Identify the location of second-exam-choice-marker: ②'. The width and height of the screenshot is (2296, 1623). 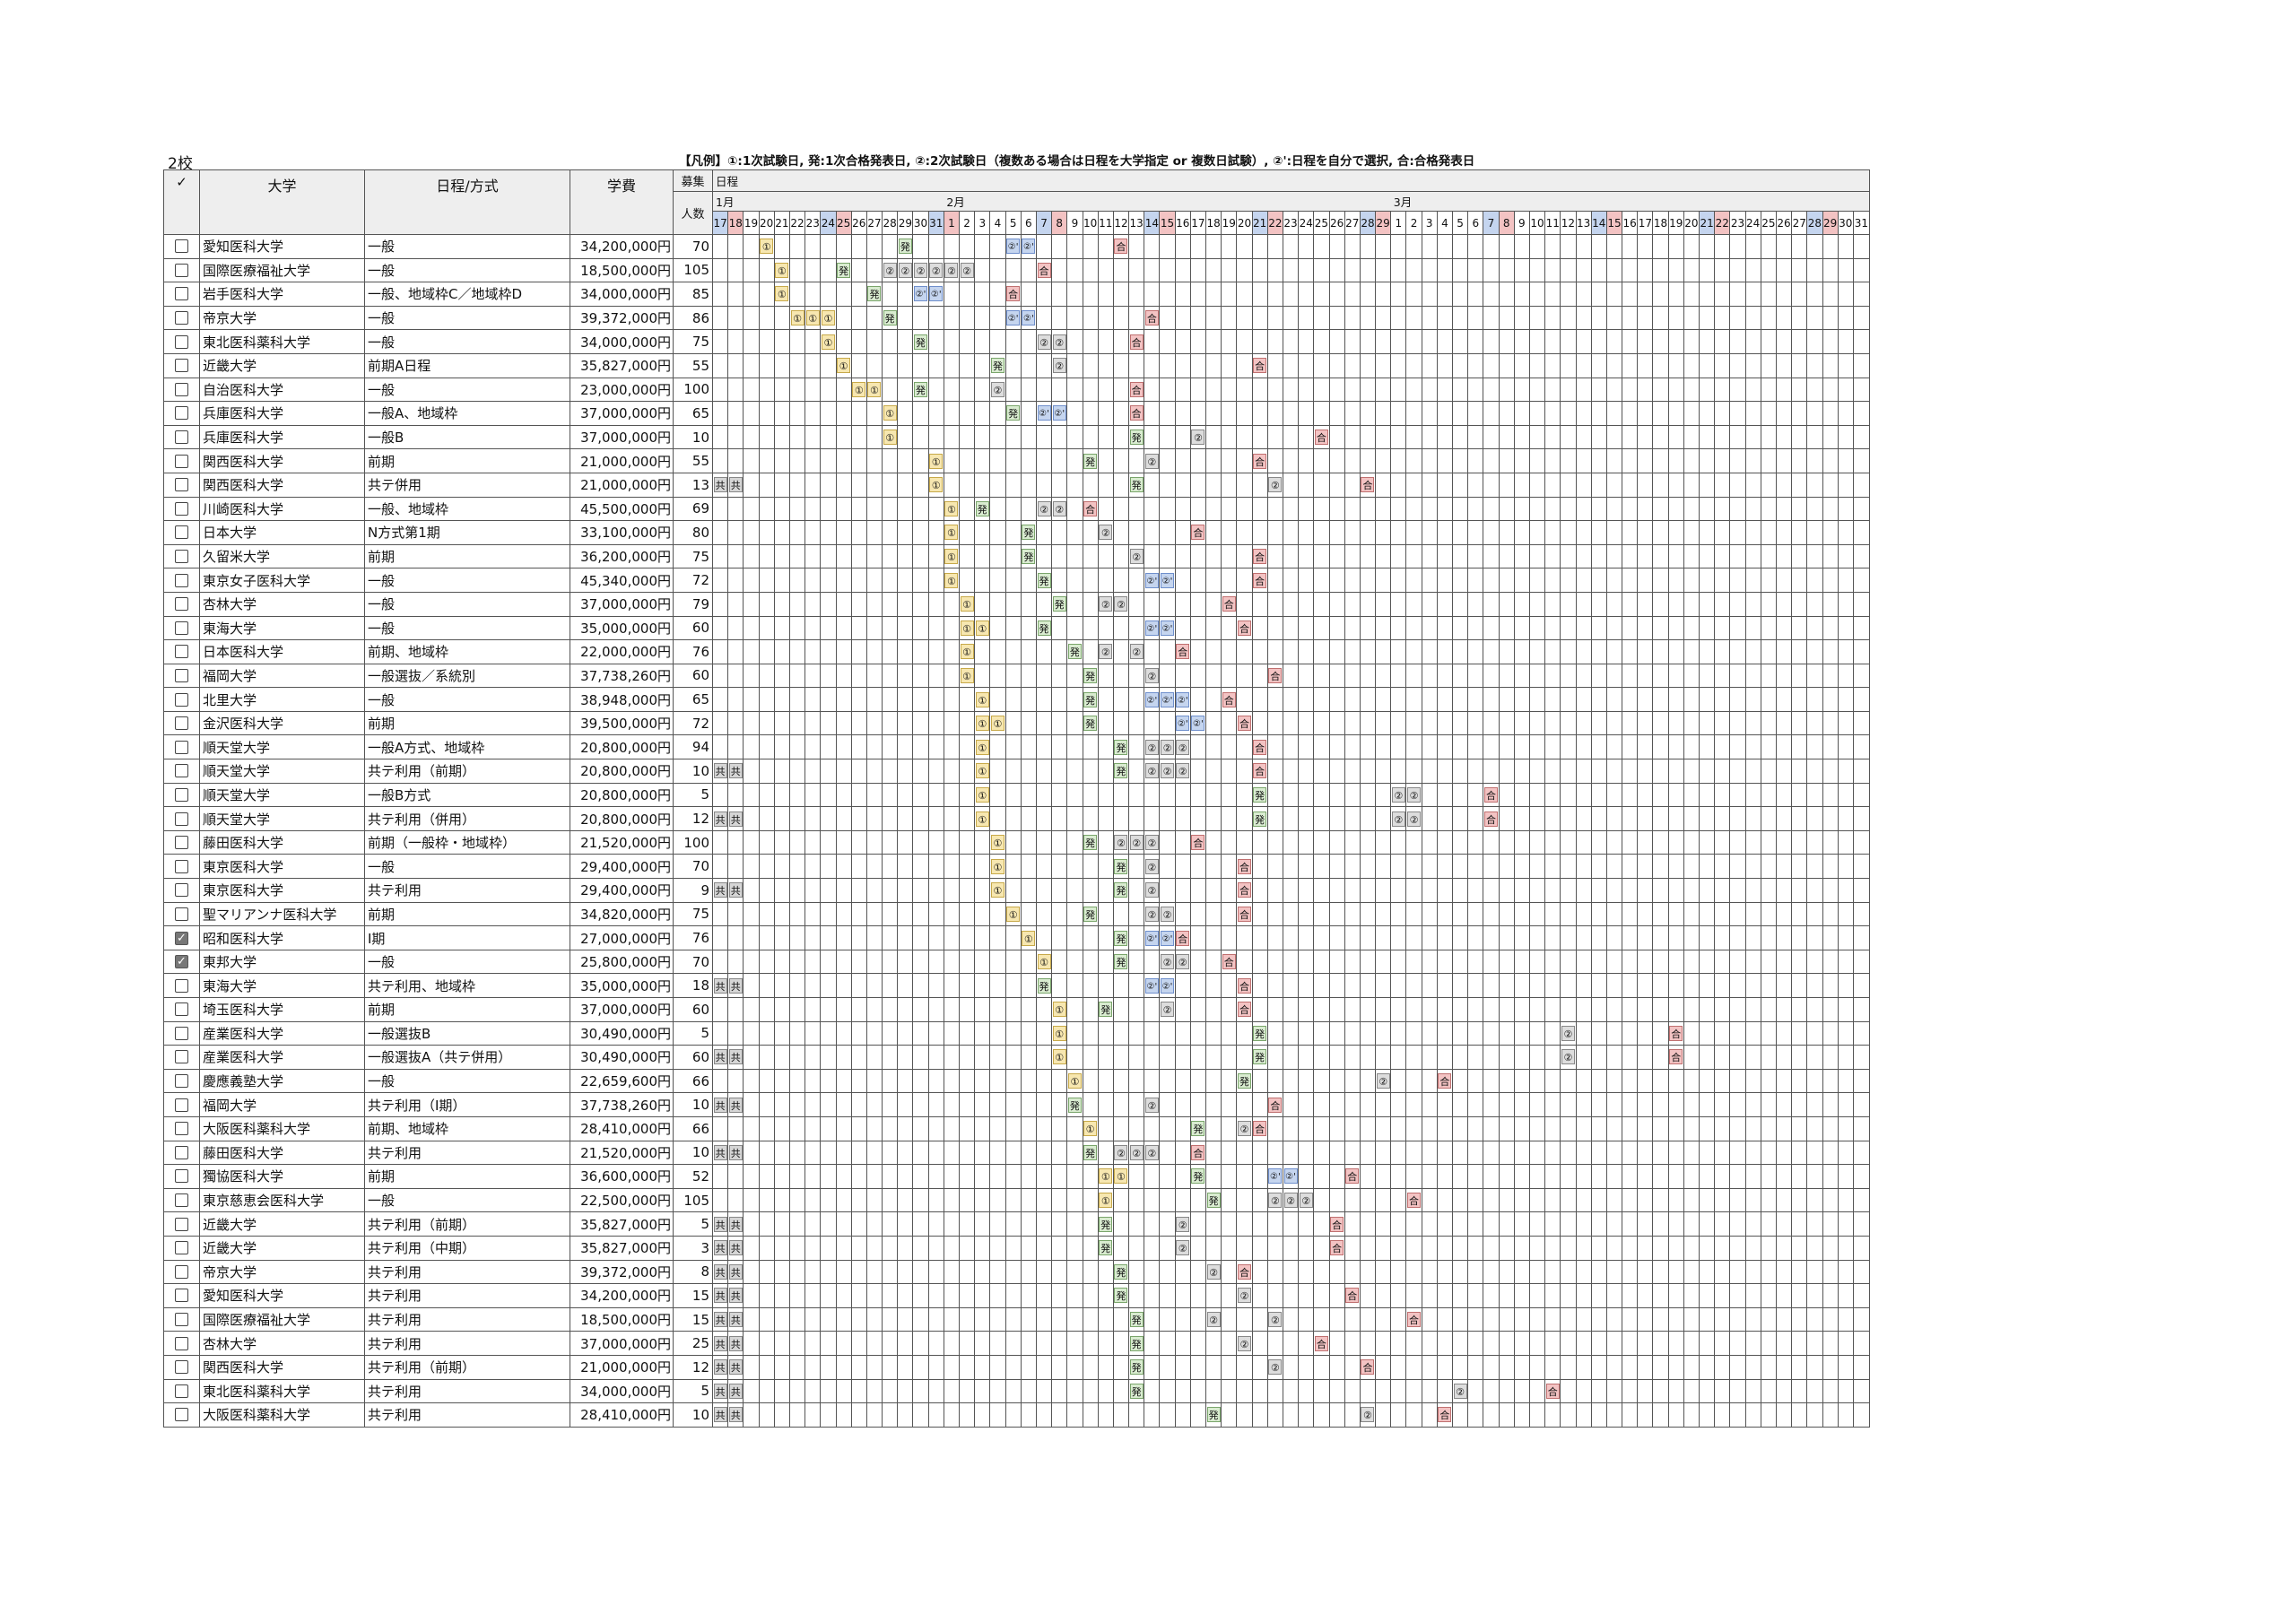
(1168, 580).